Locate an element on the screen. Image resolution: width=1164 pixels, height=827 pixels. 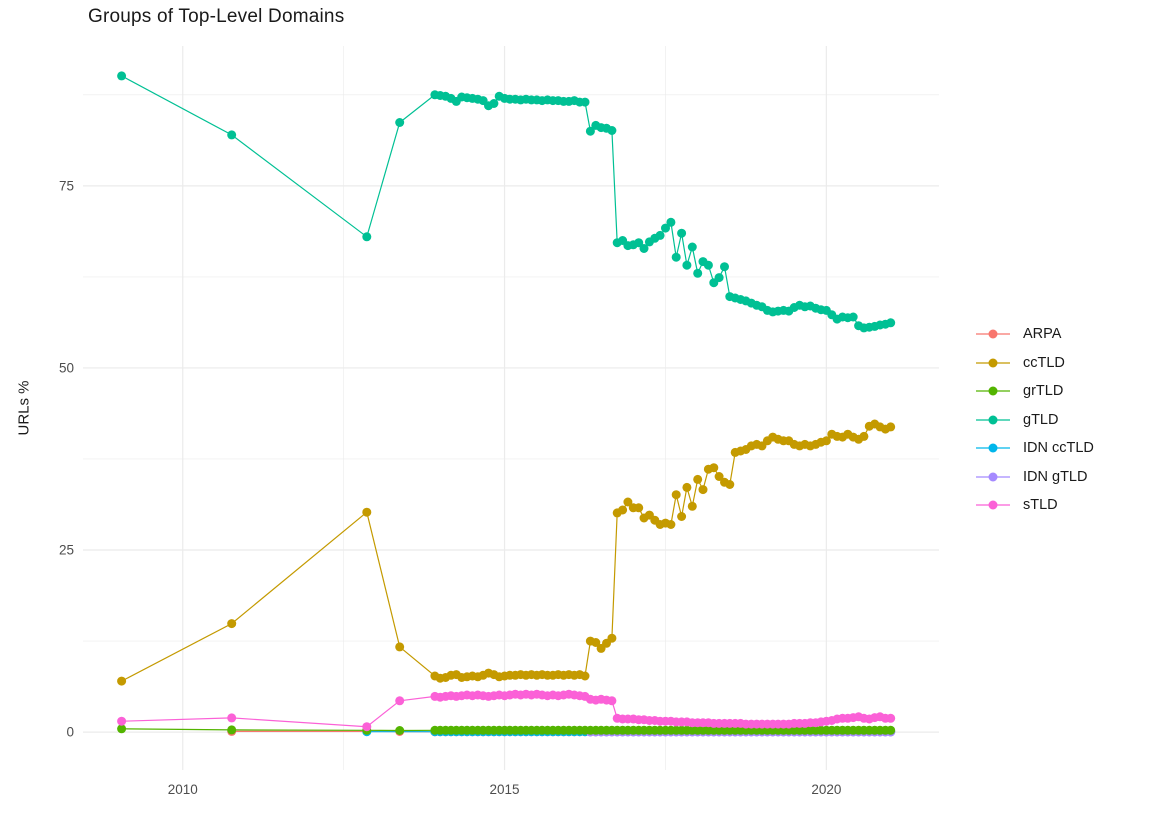
legend-label: ccTLD is located at coordinates (1044, 362).